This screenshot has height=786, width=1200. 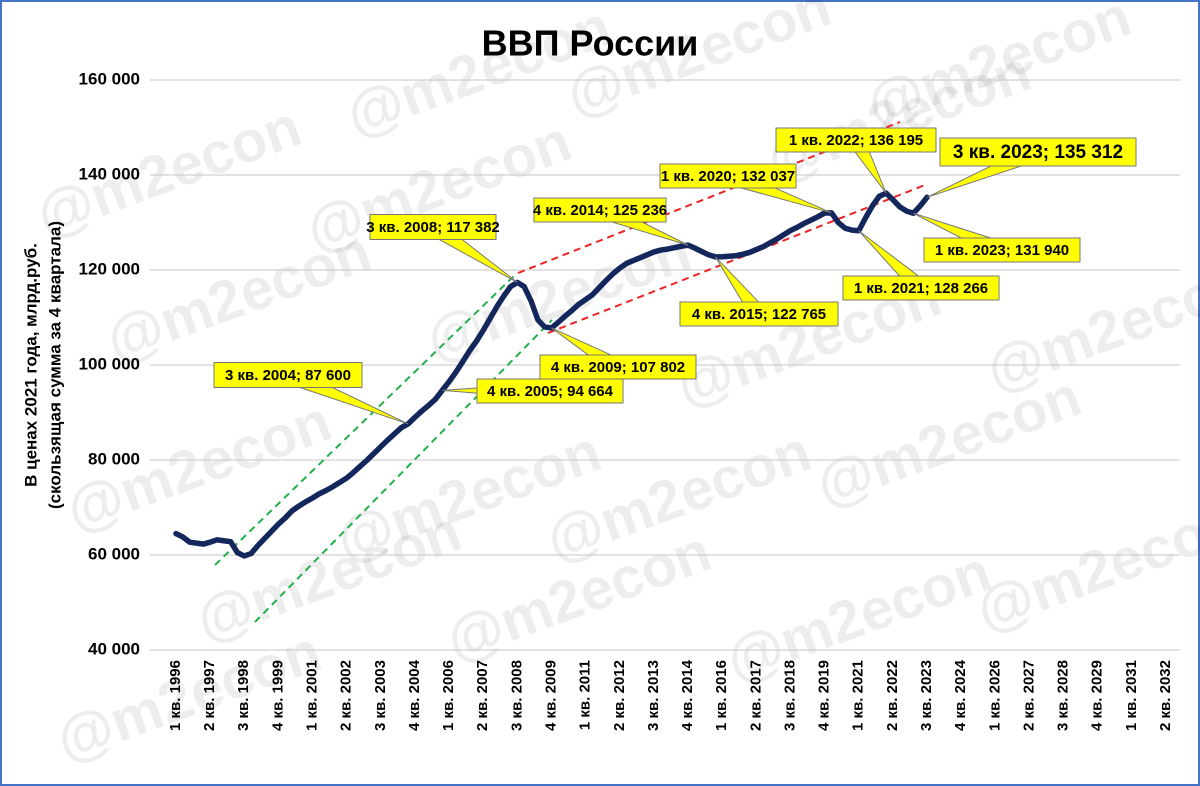 I want to click on data-label: 4 кв. 2005; 94 664, so click(x=550, y=391).